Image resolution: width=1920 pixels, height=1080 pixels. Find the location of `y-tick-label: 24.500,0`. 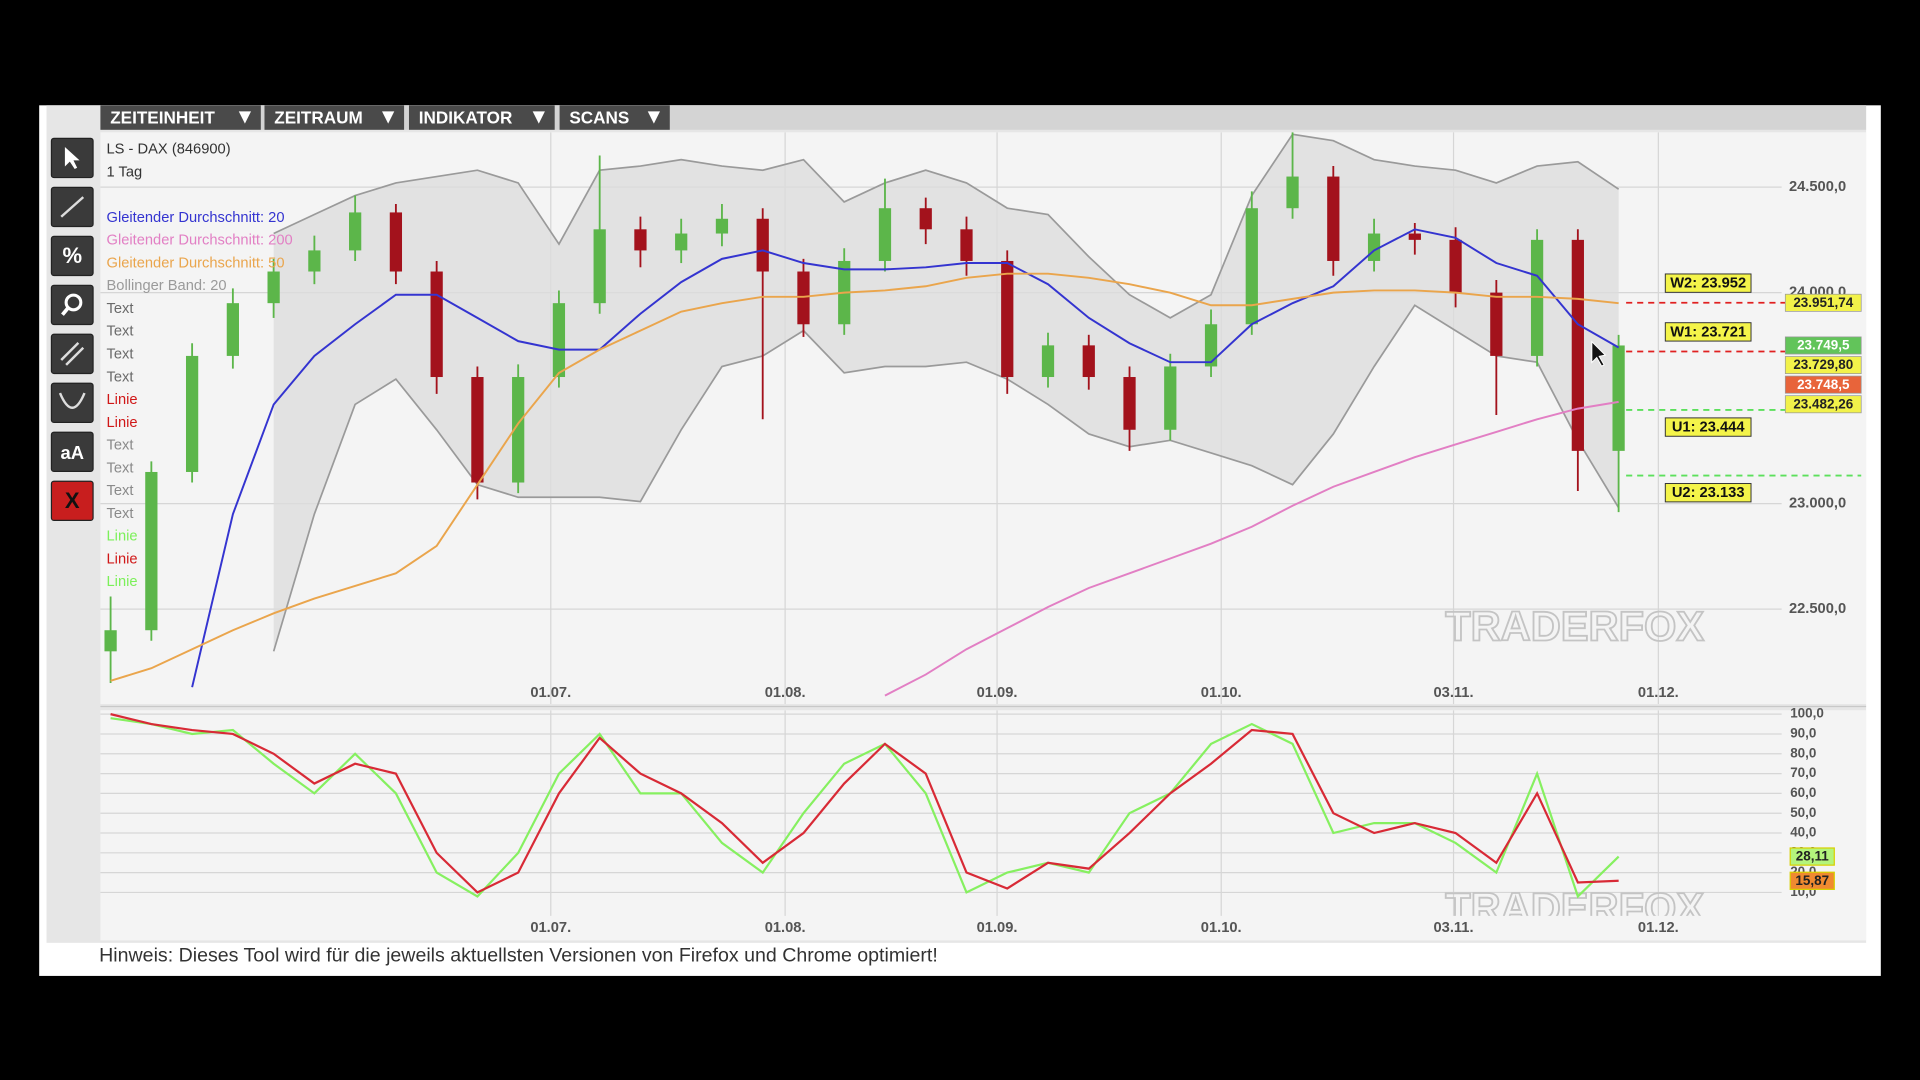

y-tick-label: 24.500,0 is located at coordinates (1817, 187).